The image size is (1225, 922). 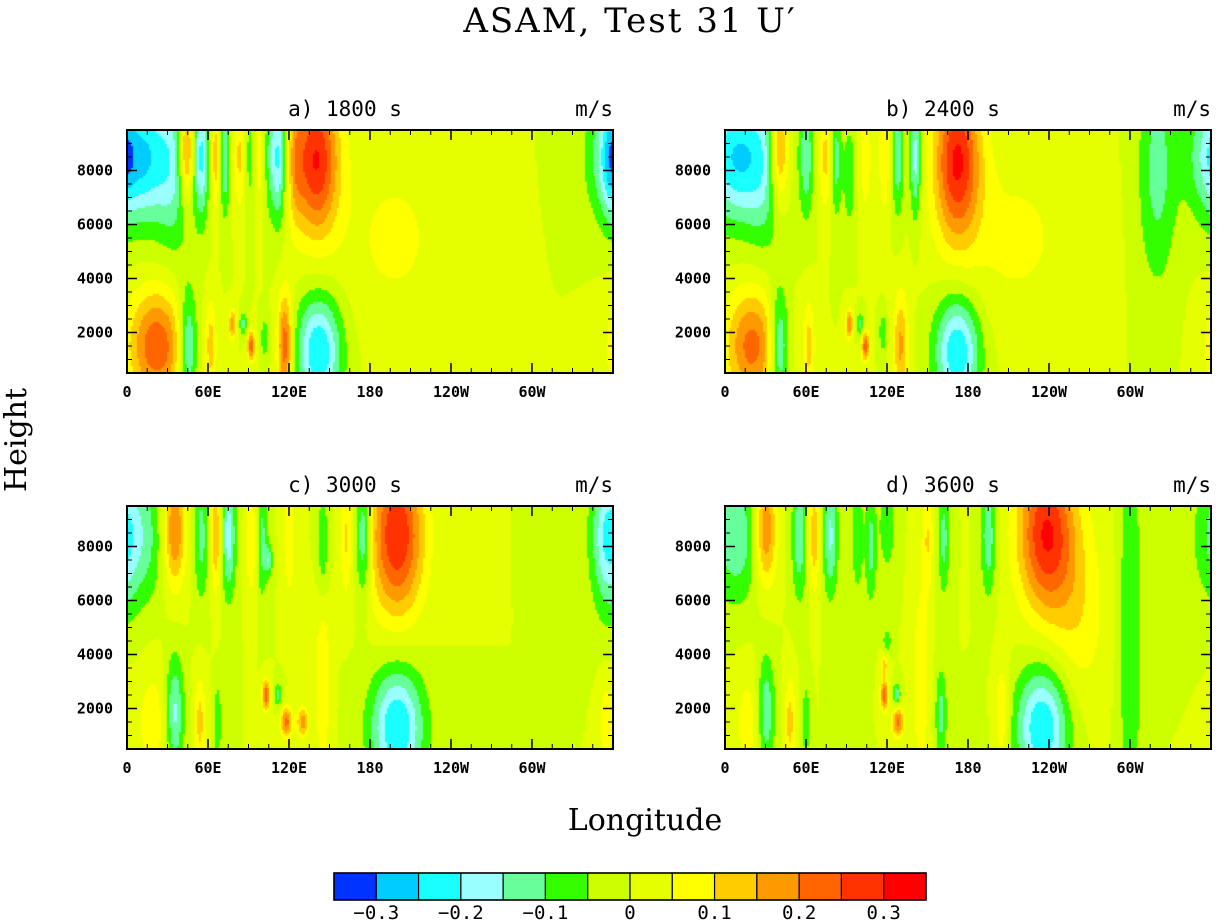 What do you see at coordinates (546, 912) in the screenshot?
I see `colorbar-label: −0.1` at bounding box center [546, 912].